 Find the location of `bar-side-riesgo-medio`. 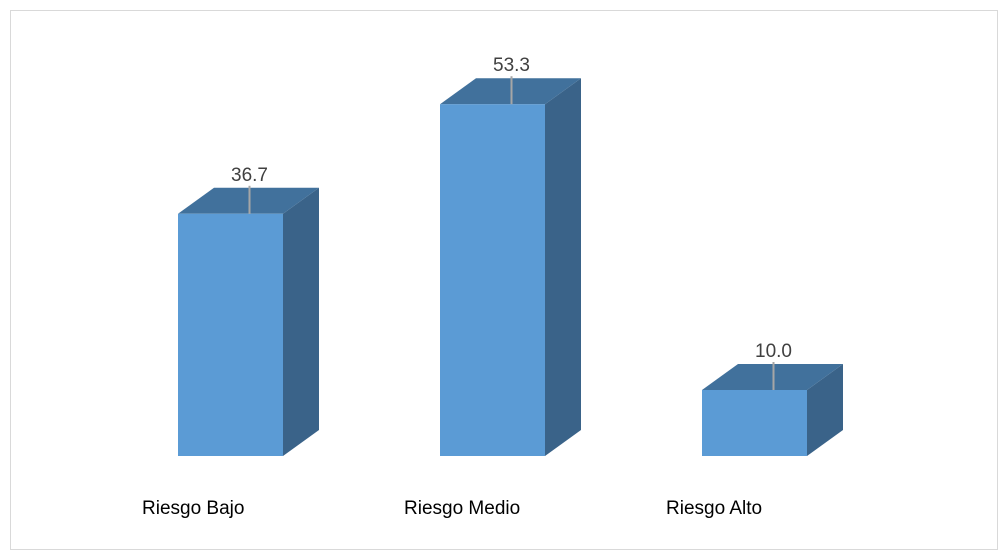

bar-side-riesgo-medio is located at coordinates (563, 267).